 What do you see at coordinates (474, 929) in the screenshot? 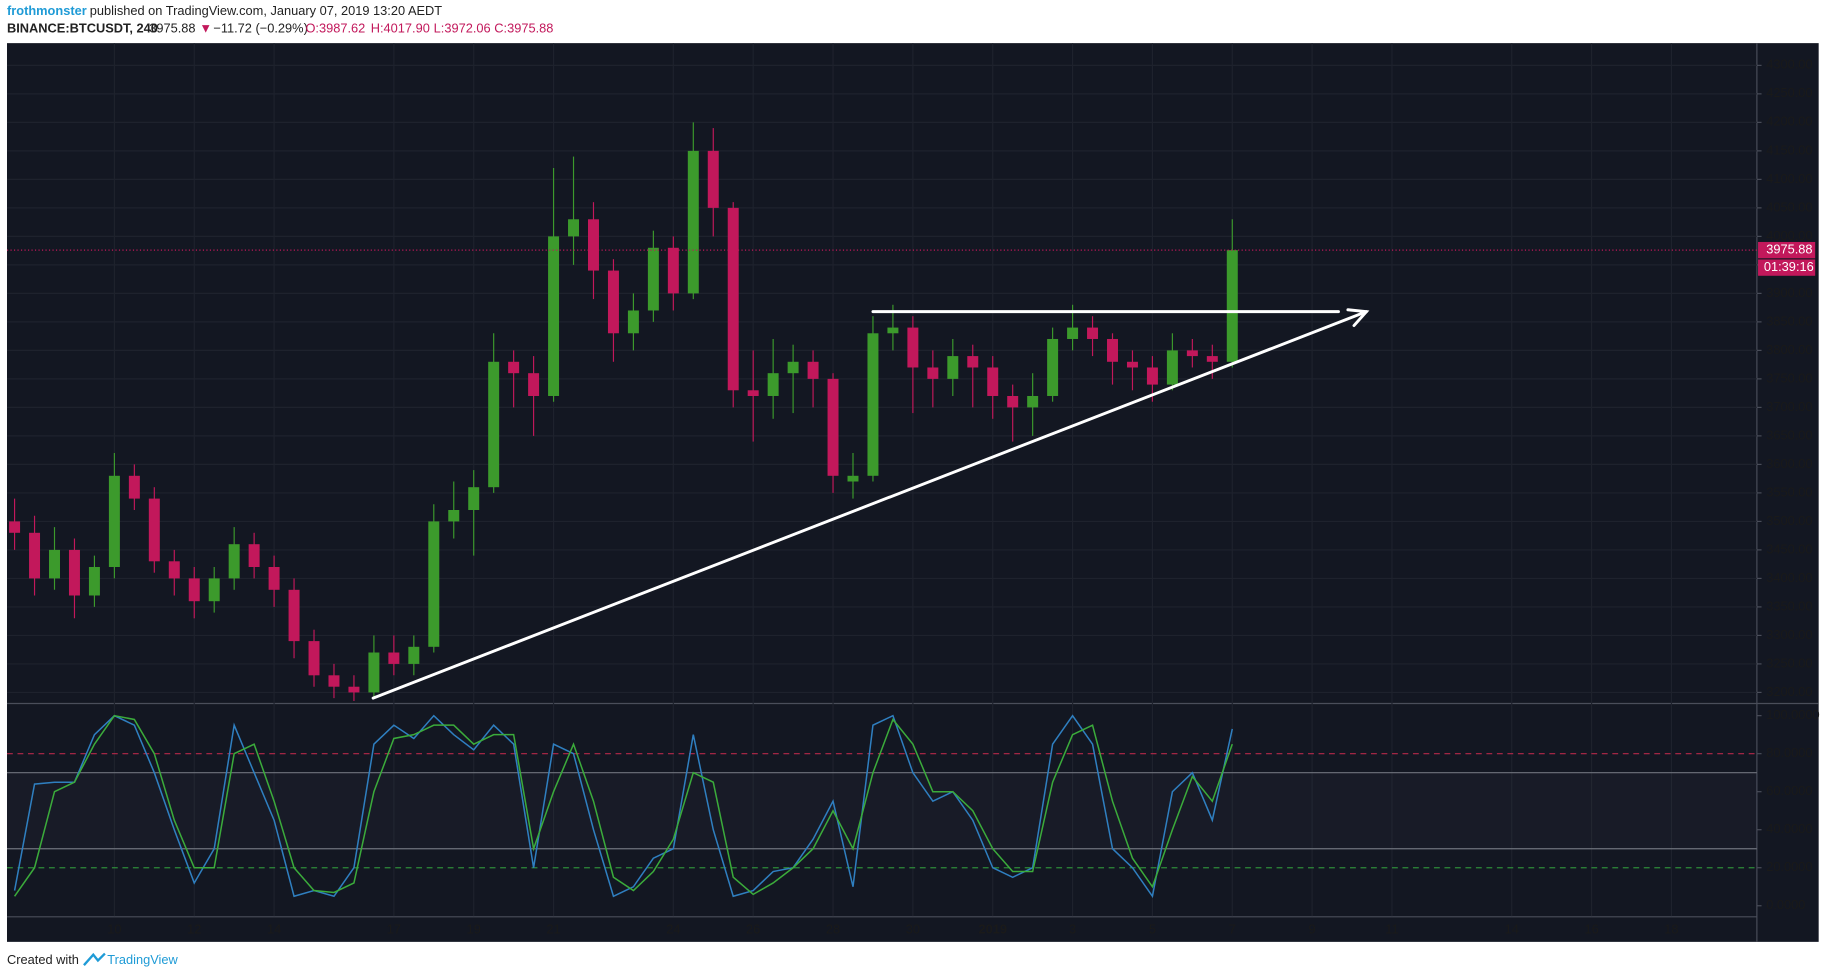
I see `x-tick-label: 19` at bounding box center [474, 929].